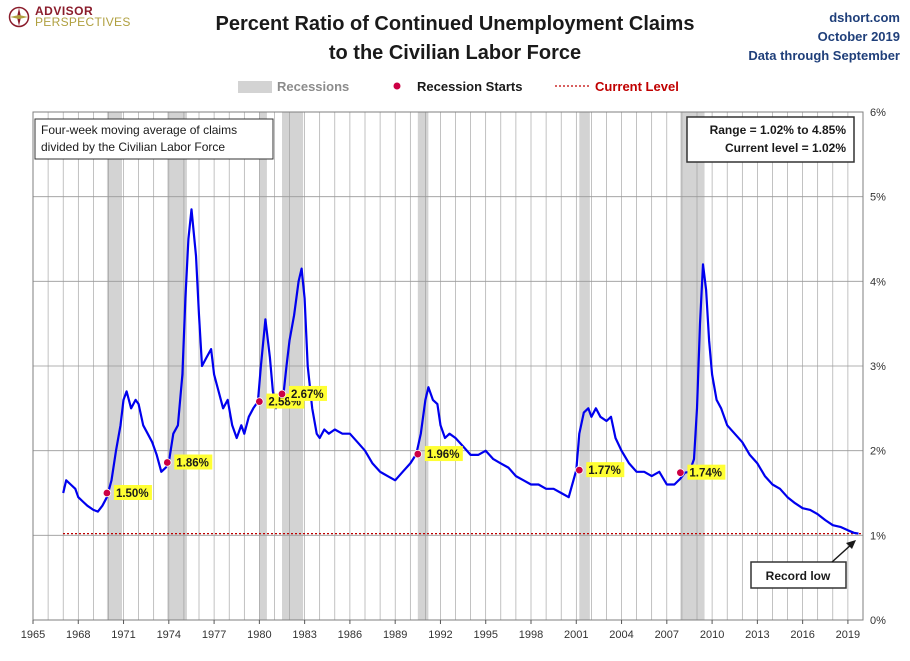 This screenshot has height=661, width=910. Describe the element at coordinates (802, 635) in the screenshot. I see `x-tick-label: 2016` at that location.